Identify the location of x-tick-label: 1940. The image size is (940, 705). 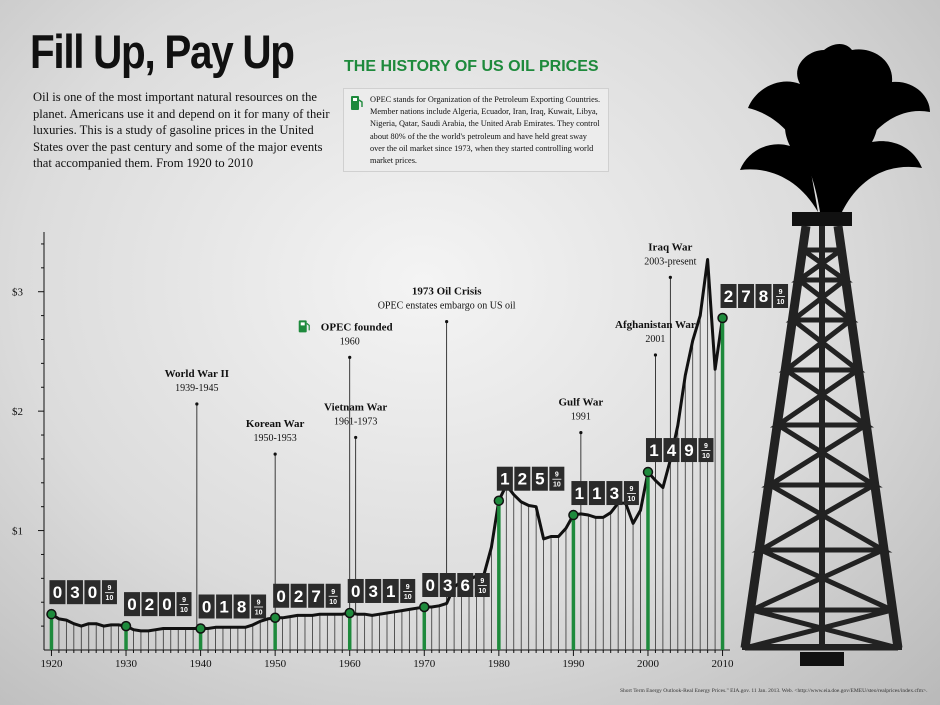
(201, 664).